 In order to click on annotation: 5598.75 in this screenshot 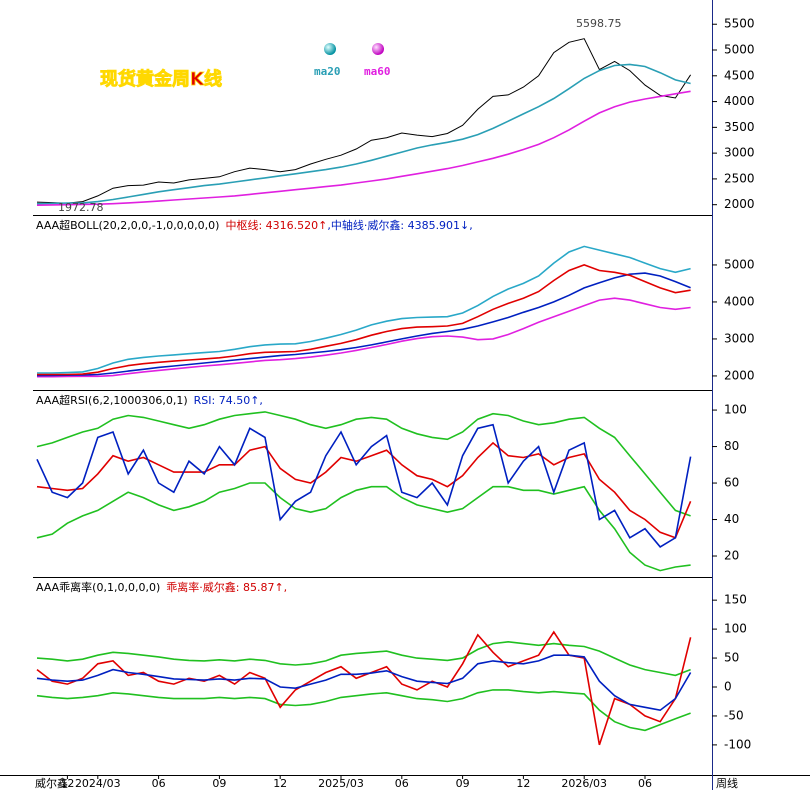, I will do `click(599, 23)`.